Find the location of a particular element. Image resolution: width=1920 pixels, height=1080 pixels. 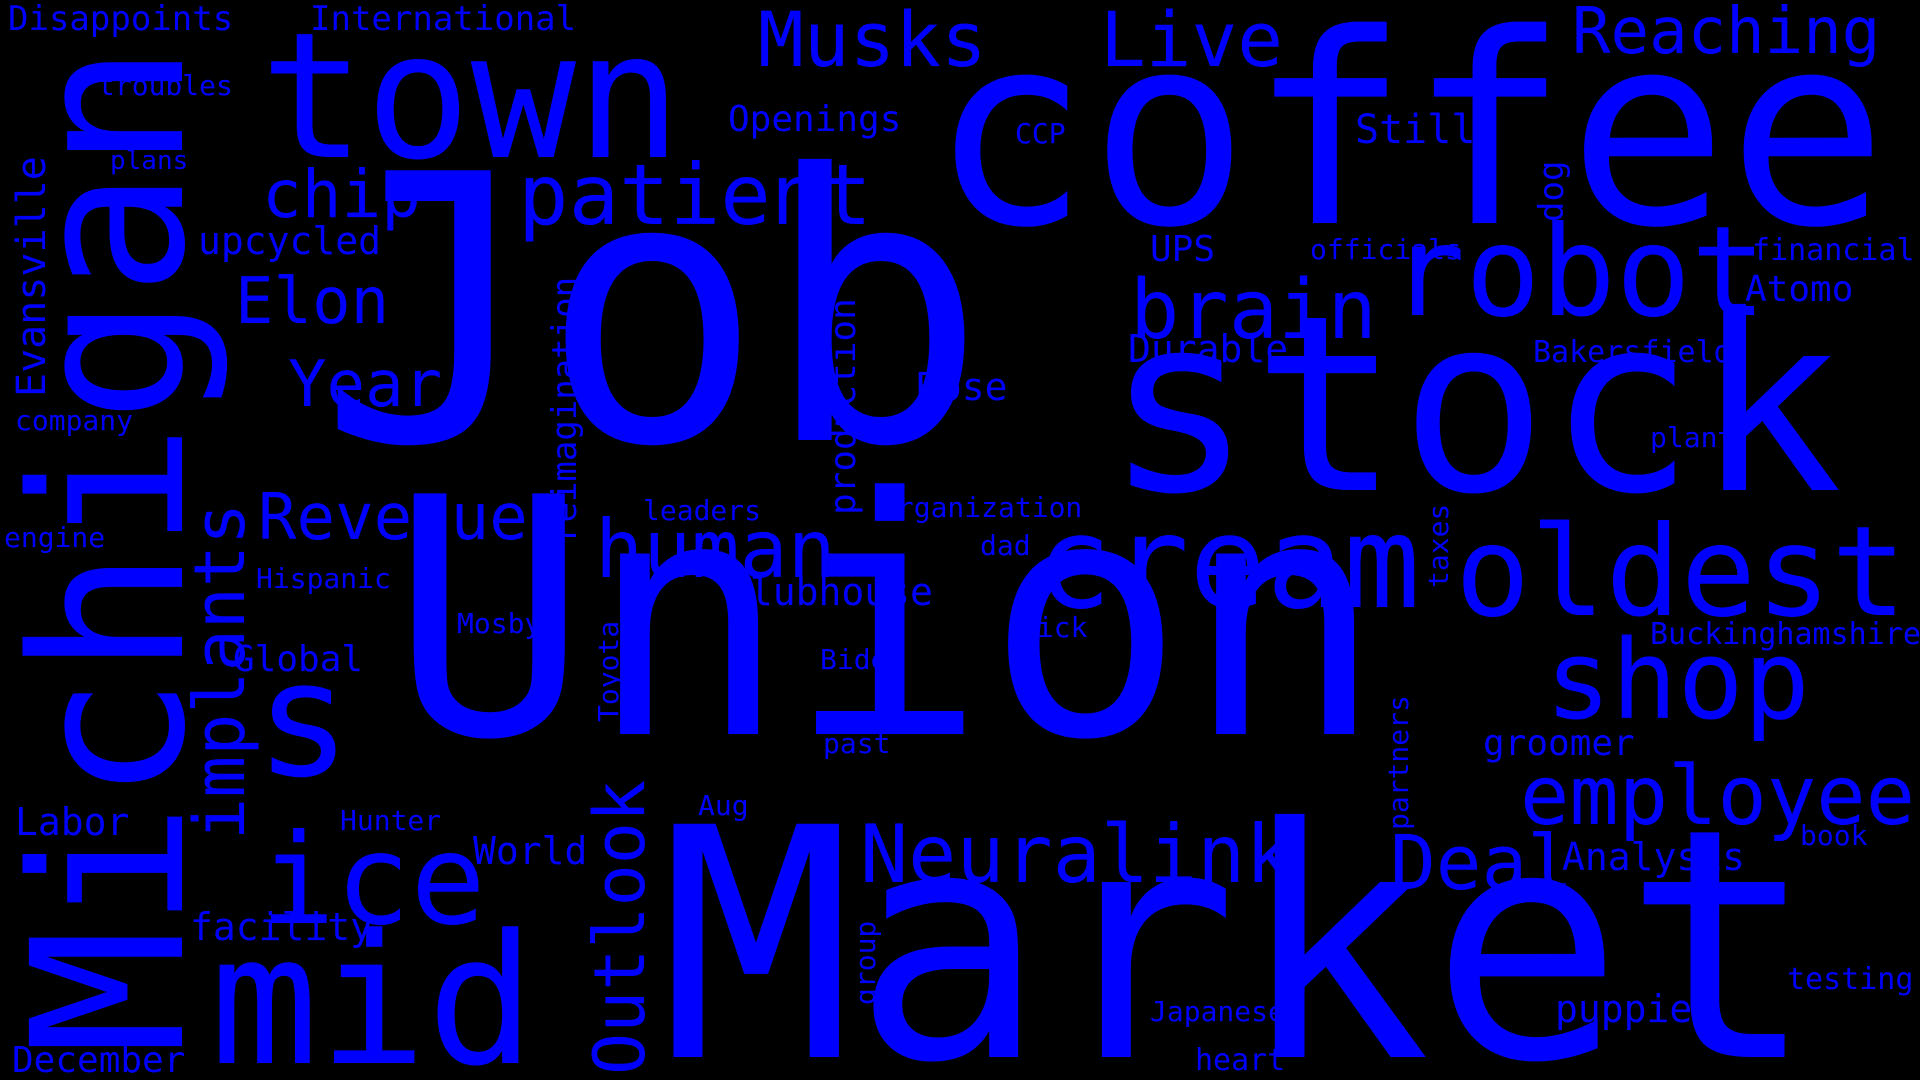

word-troubles: troubles is located at coordinates (165, 85).